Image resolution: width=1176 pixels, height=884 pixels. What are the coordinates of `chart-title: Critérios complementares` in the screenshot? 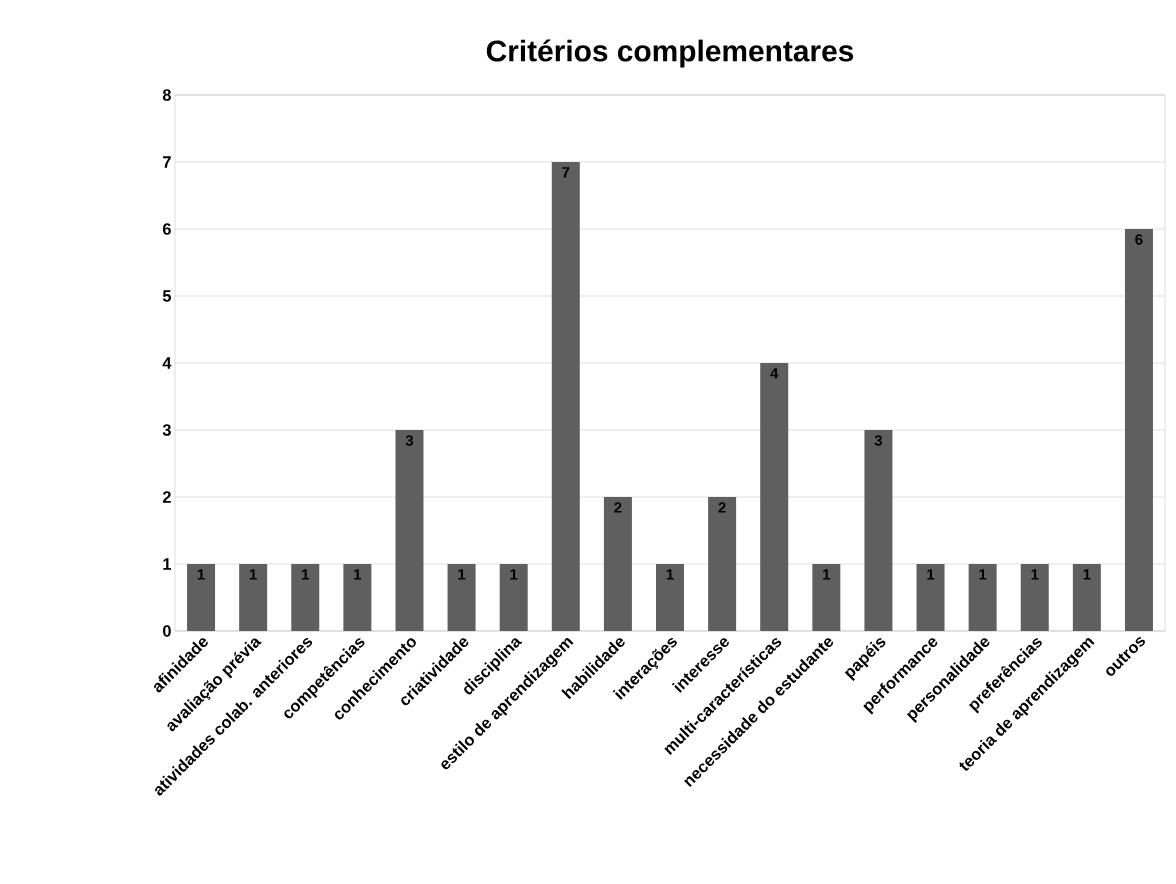 It's located at (670, 53).